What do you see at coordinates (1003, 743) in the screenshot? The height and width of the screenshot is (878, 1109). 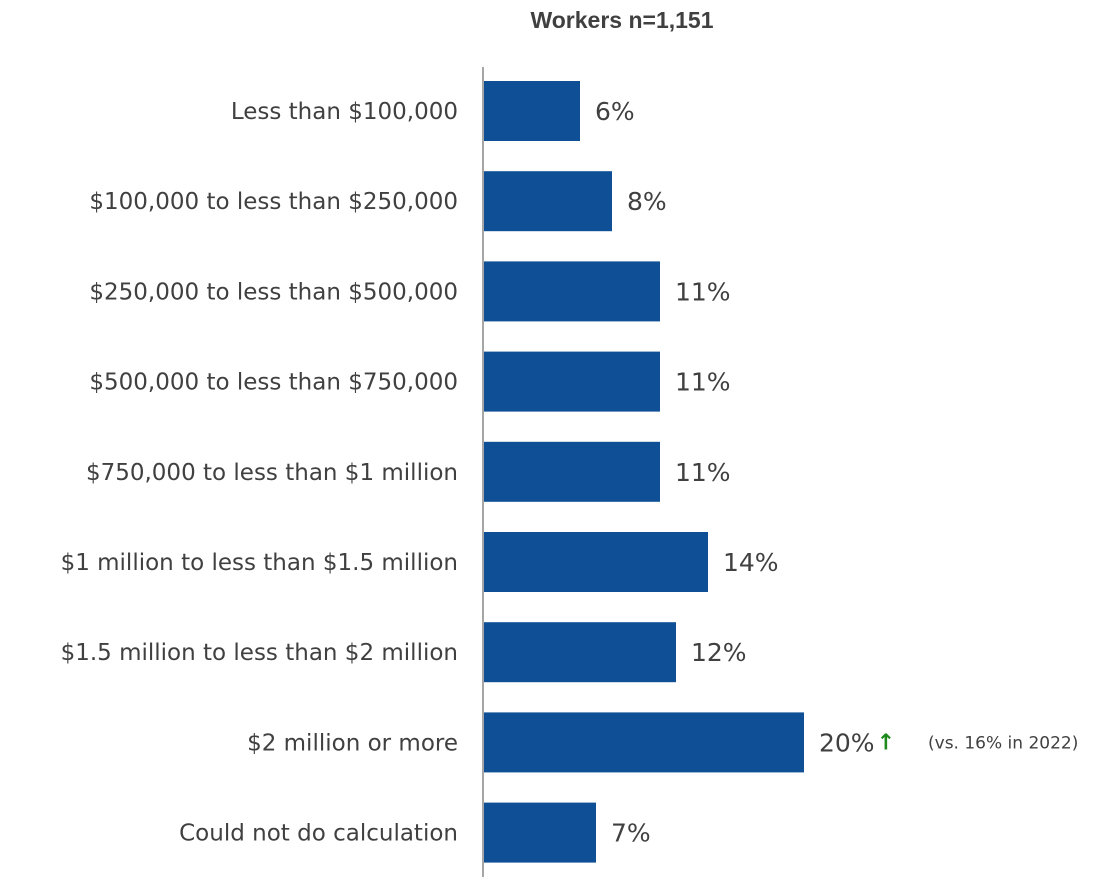 I see `comparison-note: (vs. 16% in 2022)` at bounding box center [1003, 743].